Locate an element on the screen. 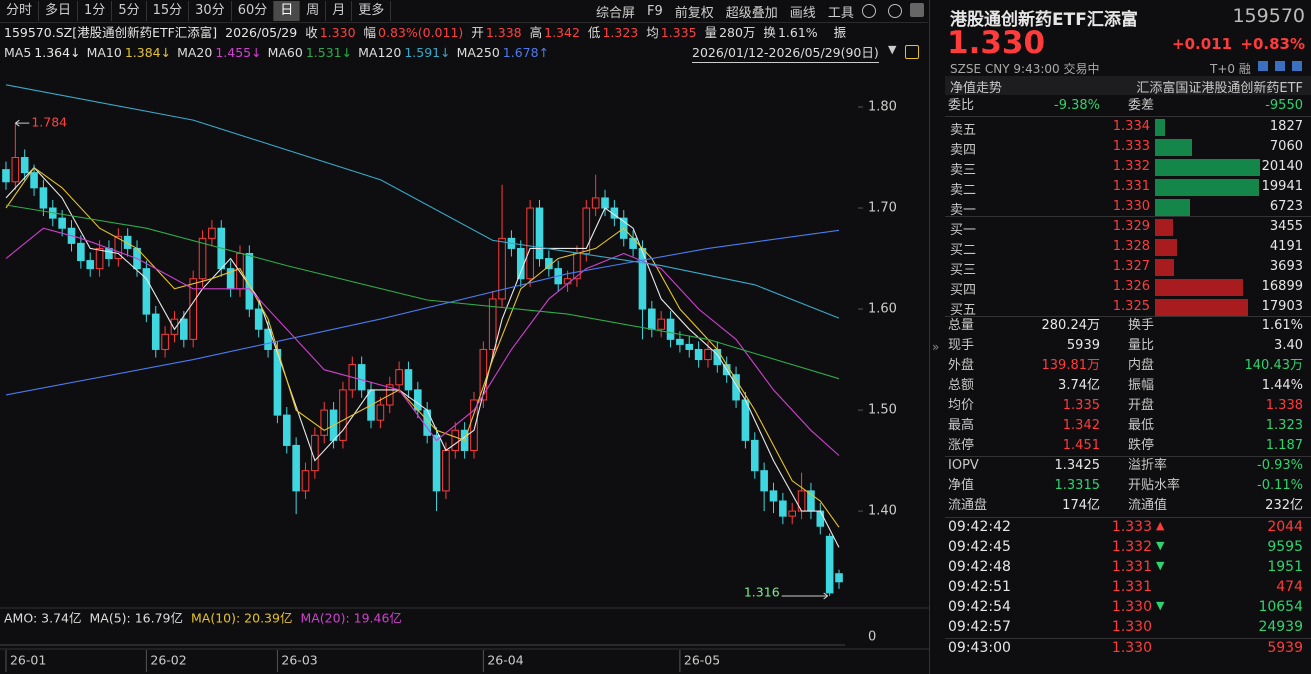 Image resolution: width=1311 pixels, height=674 pixels. tool-button: 工具 is located at coordinates (840, 13).